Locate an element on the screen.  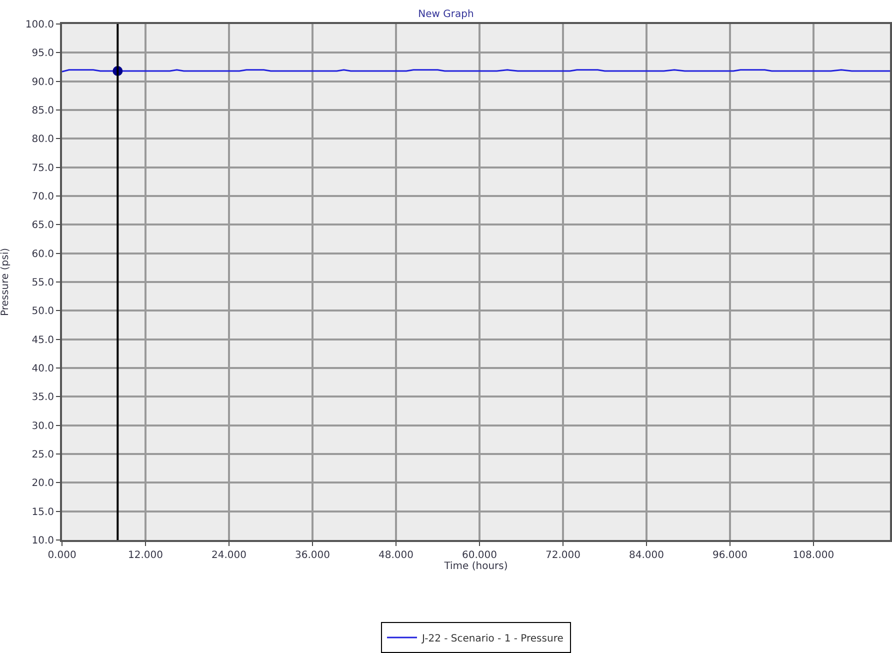
y-tick-label: 30.0 is located at coordinates (43, 426).